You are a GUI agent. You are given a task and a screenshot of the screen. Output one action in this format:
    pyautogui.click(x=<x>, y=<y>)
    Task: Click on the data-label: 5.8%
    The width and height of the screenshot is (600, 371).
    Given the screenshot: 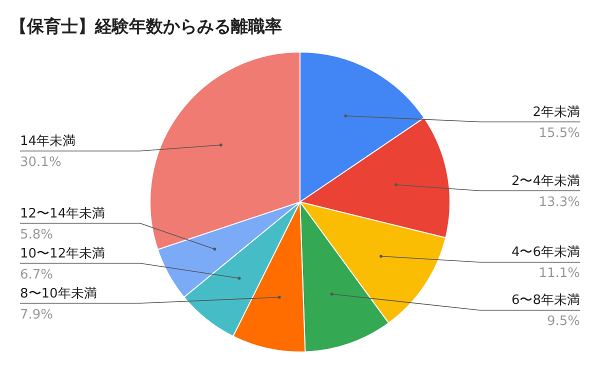 What is the action you would take?
    pyautogui.click(x=37, y=234)
    